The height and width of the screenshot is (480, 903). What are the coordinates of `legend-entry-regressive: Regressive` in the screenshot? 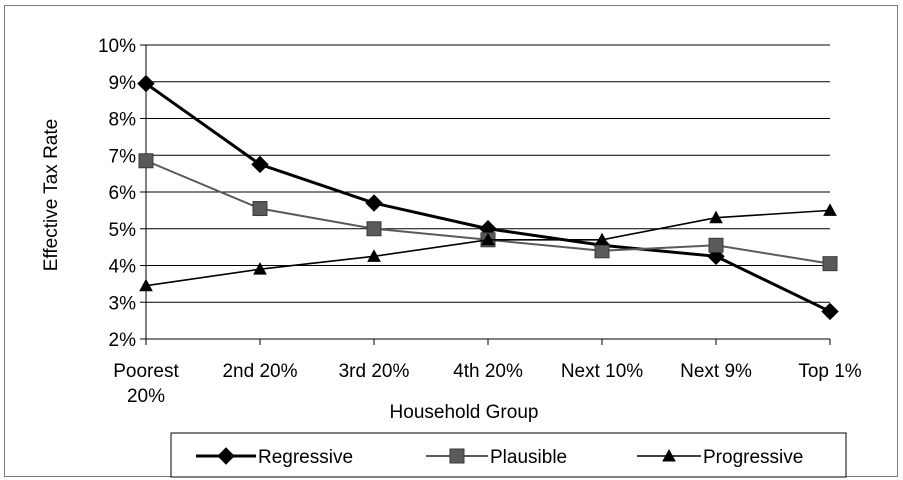 It's located at (274, 457).